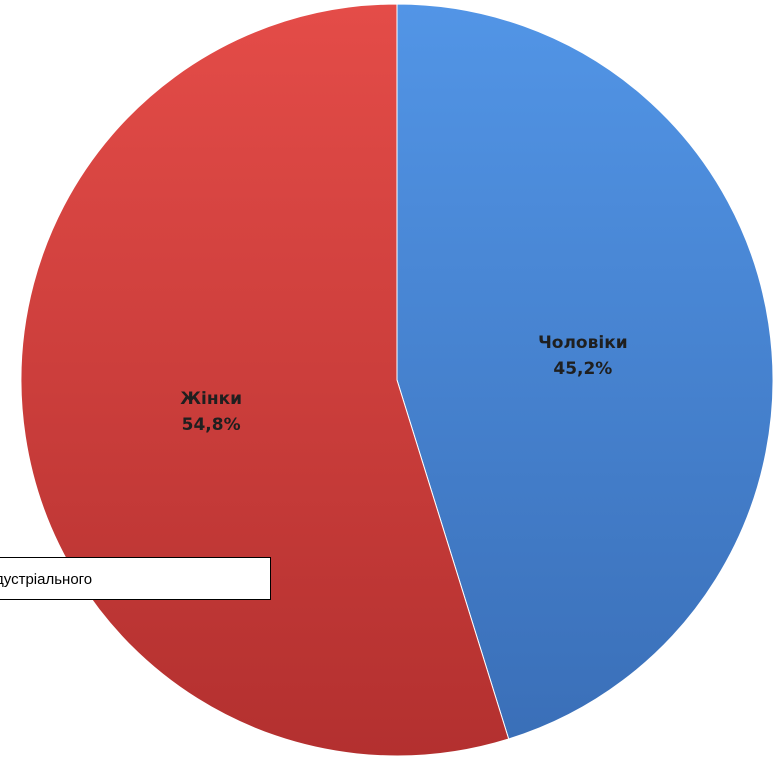  Describe the element at coordinates (211, 425) in the screenshot. I see `slice-value-label: 54,8%` at that location.